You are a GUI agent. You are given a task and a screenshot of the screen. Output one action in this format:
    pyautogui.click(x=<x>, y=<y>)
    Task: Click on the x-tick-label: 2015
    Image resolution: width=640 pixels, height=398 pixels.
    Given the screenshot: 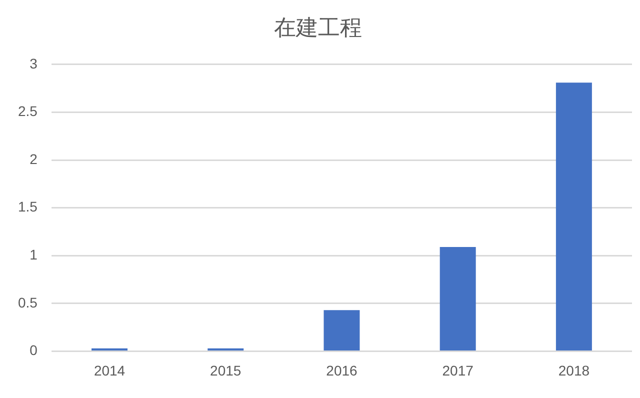 What is the action you would take?
    pyautogui.click(x=226, y=370)
    